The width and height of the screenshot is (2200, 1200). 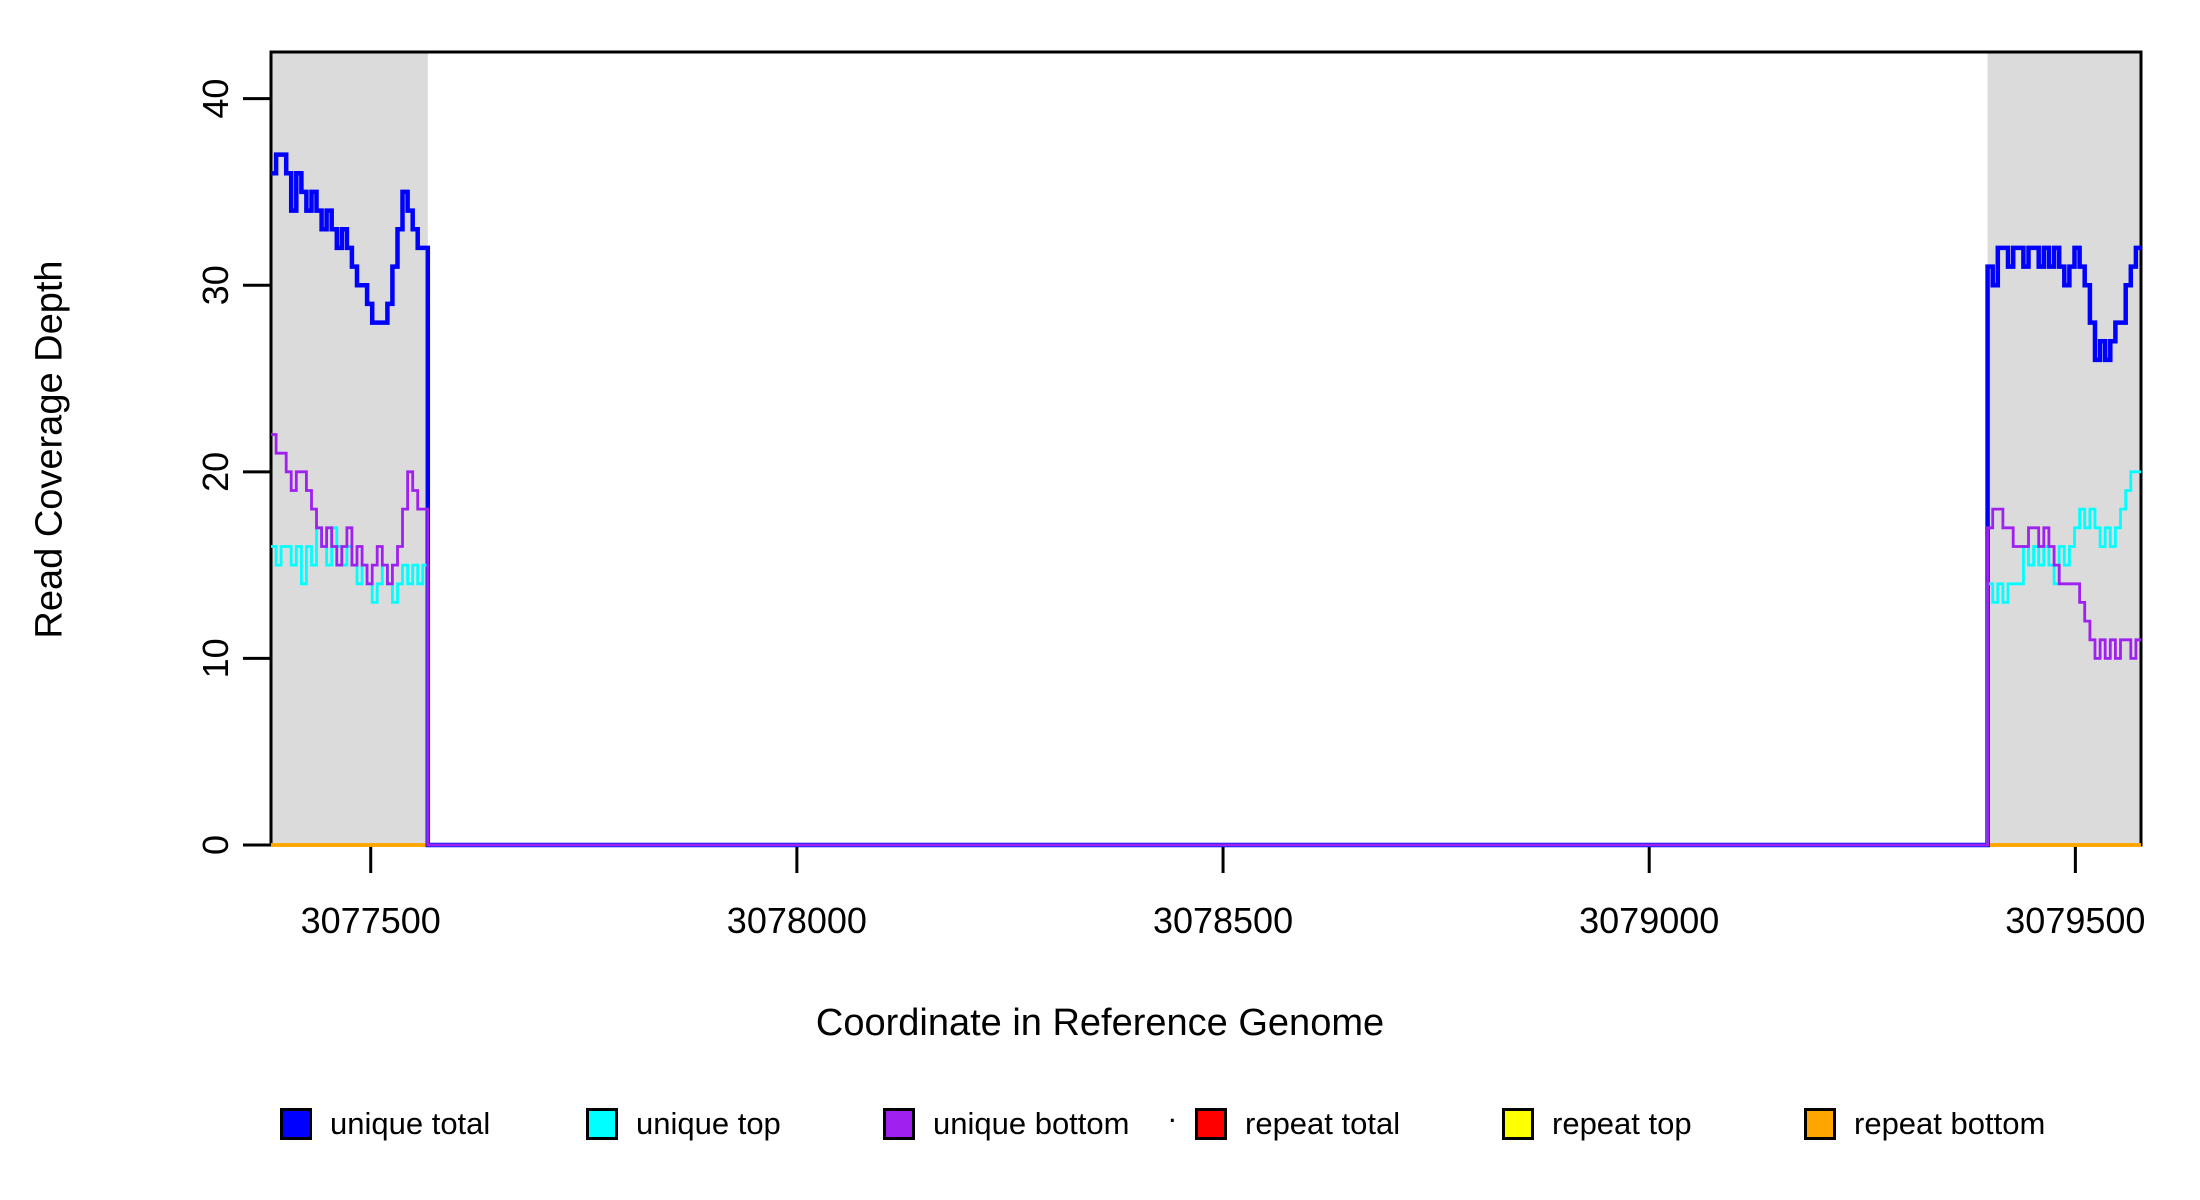 I want to click on x-tick-label-3: 3079000, so click(x=1649, y=920).